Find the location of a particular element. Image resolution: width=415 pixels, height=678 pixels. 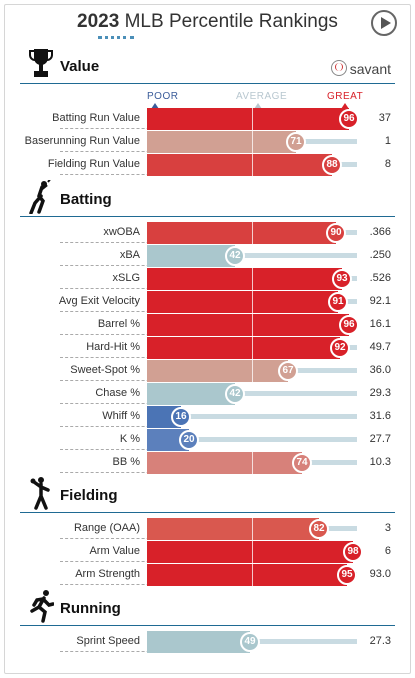

percentile-badge: 88 is located at coordinates (332, 165).